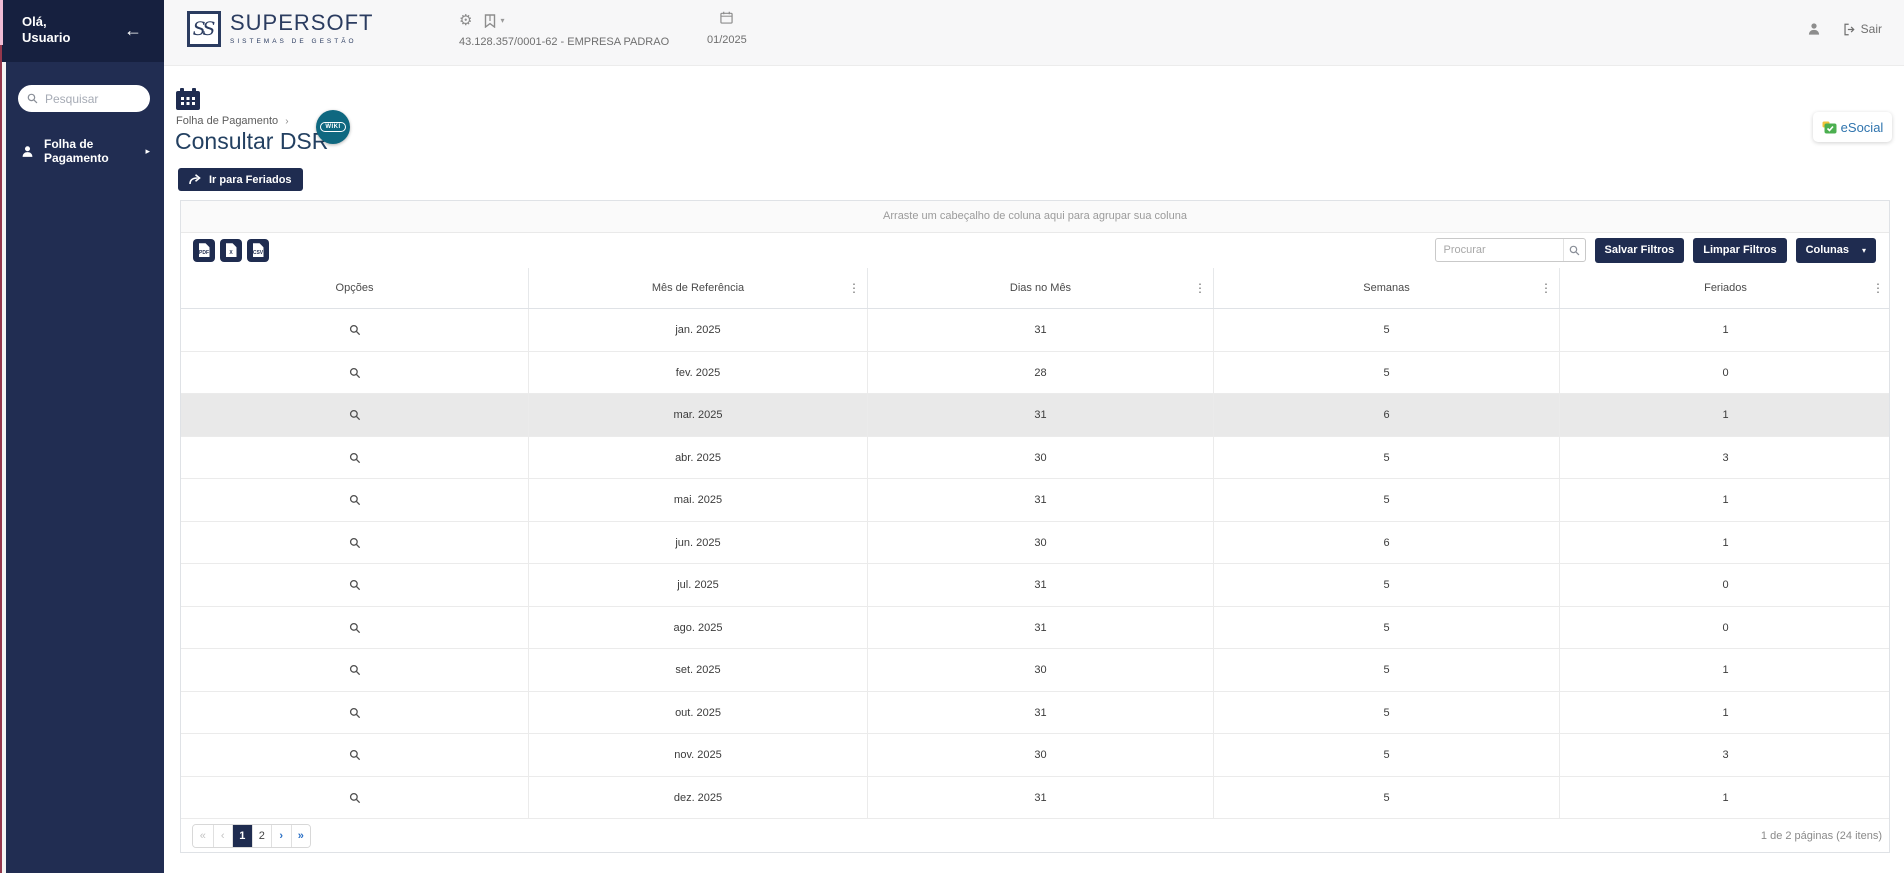  Describe the element at coordinates (698, 415) in the screenshot. I see `cell-month: mar. 2025` at that location.